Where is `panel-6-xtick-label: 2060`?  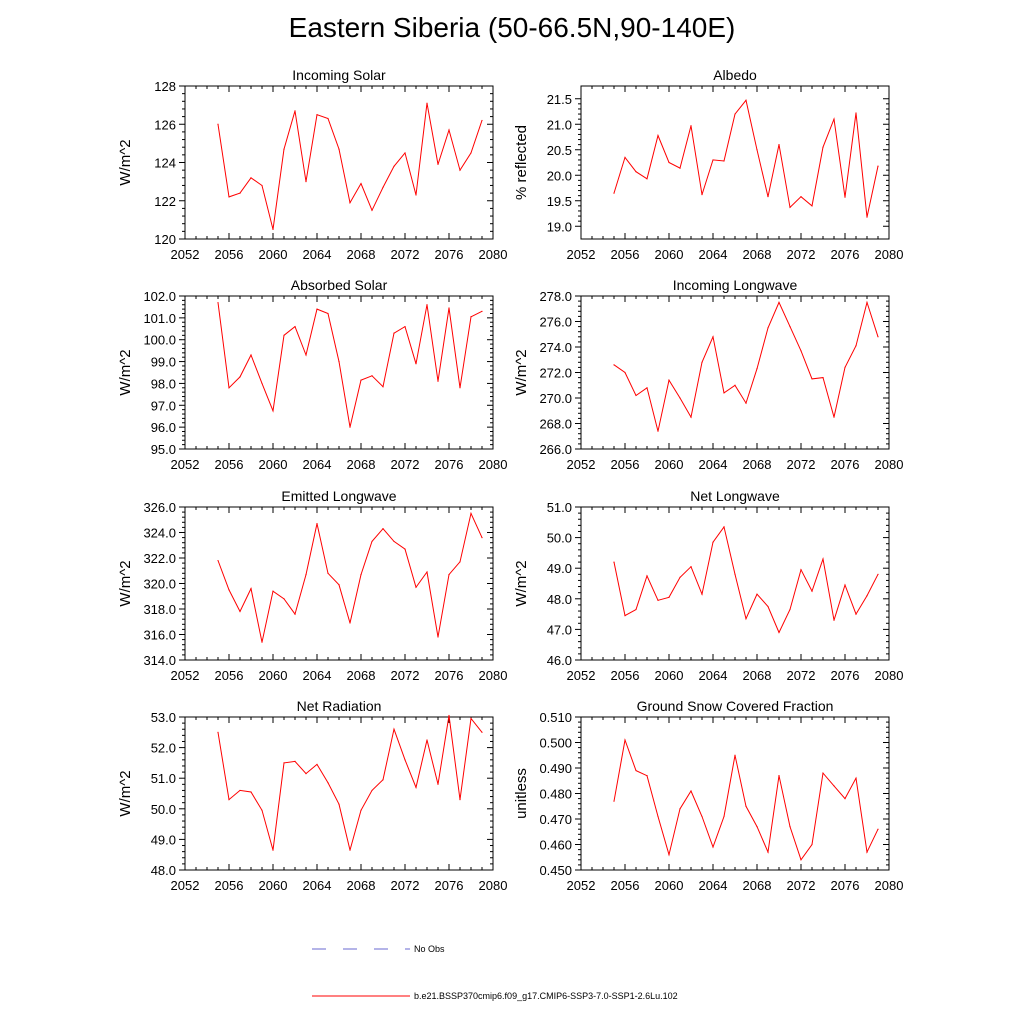
panel-6-xtick-label: 2060 is located at coordinates (669, 675).